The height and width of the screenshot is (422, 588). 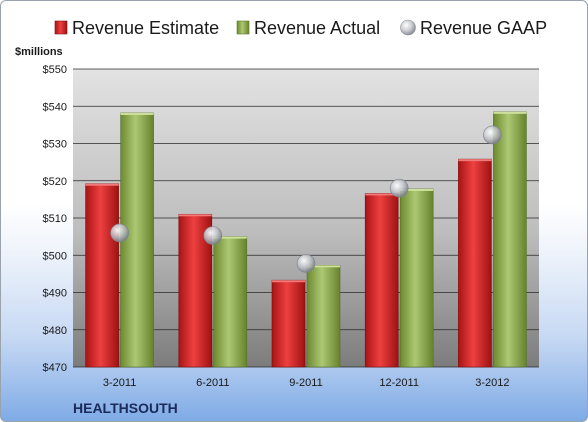 What do you see at coordinates (145, 28) in the screenshot?
I see `legend-label-estimate: Revenue Estimate` at bounding box center [145, 28].